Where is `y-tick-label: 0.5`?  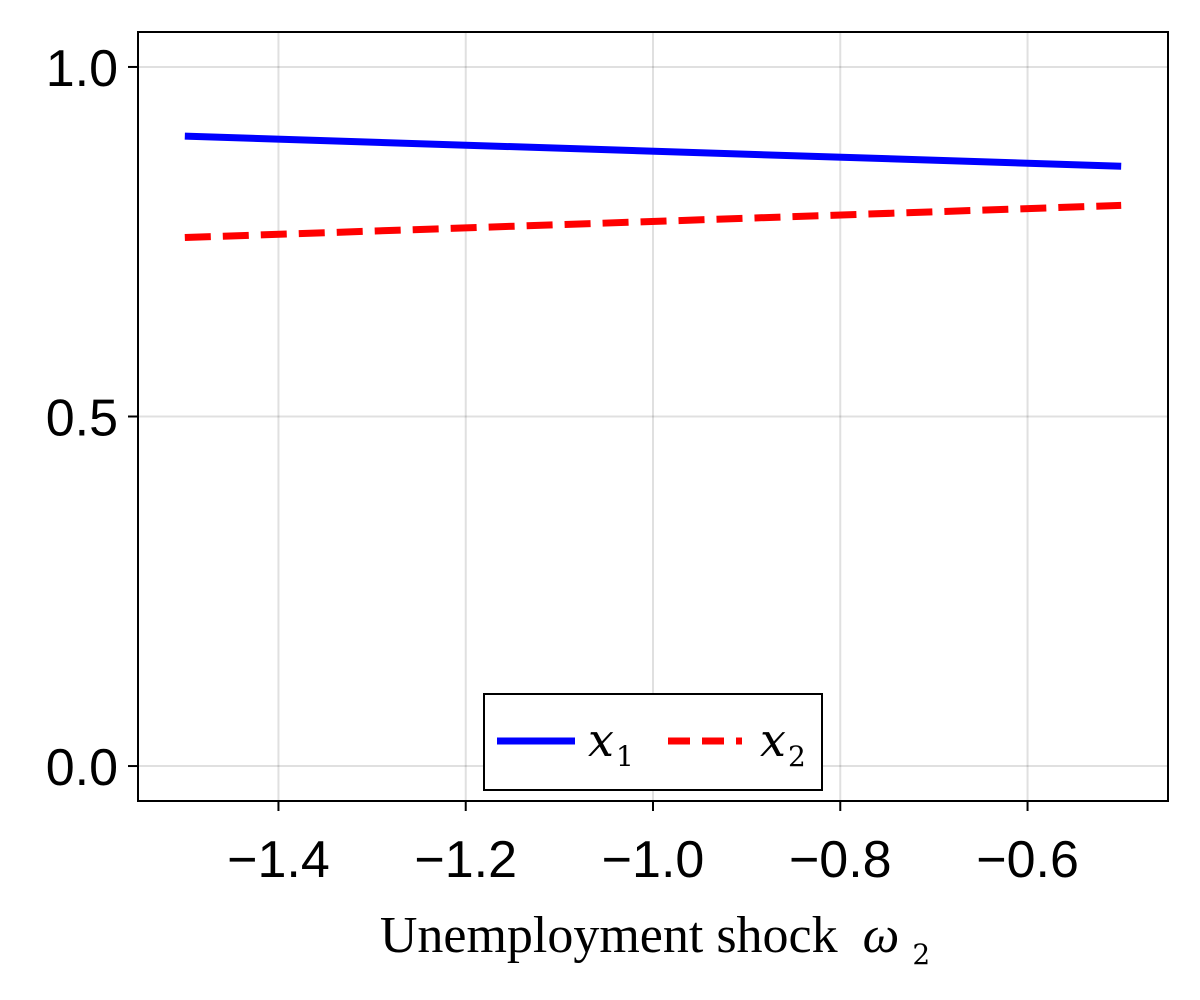
y-tick-label: 0.5 is located at coordinates (82, 419).